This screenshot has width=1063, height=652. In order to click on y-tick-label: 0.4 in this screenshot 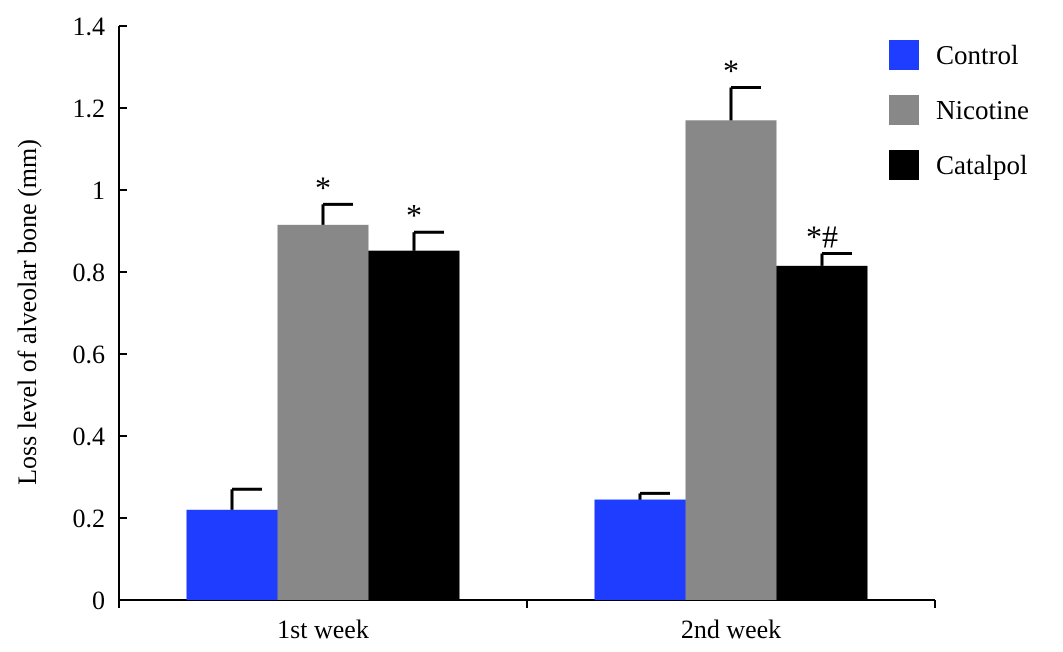, I will do `click(89, 436)`.